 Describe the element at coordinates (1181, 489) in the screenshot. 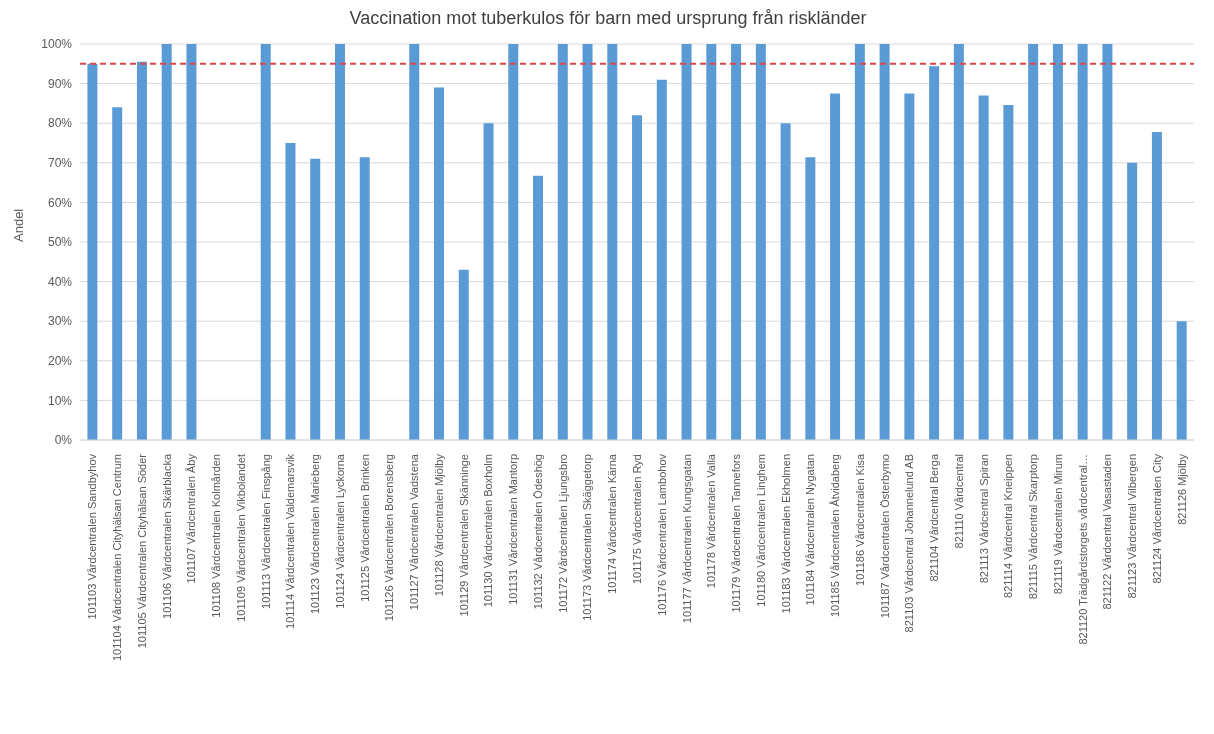

I see `x-tick-label: 821126 Mjölby` at that location.